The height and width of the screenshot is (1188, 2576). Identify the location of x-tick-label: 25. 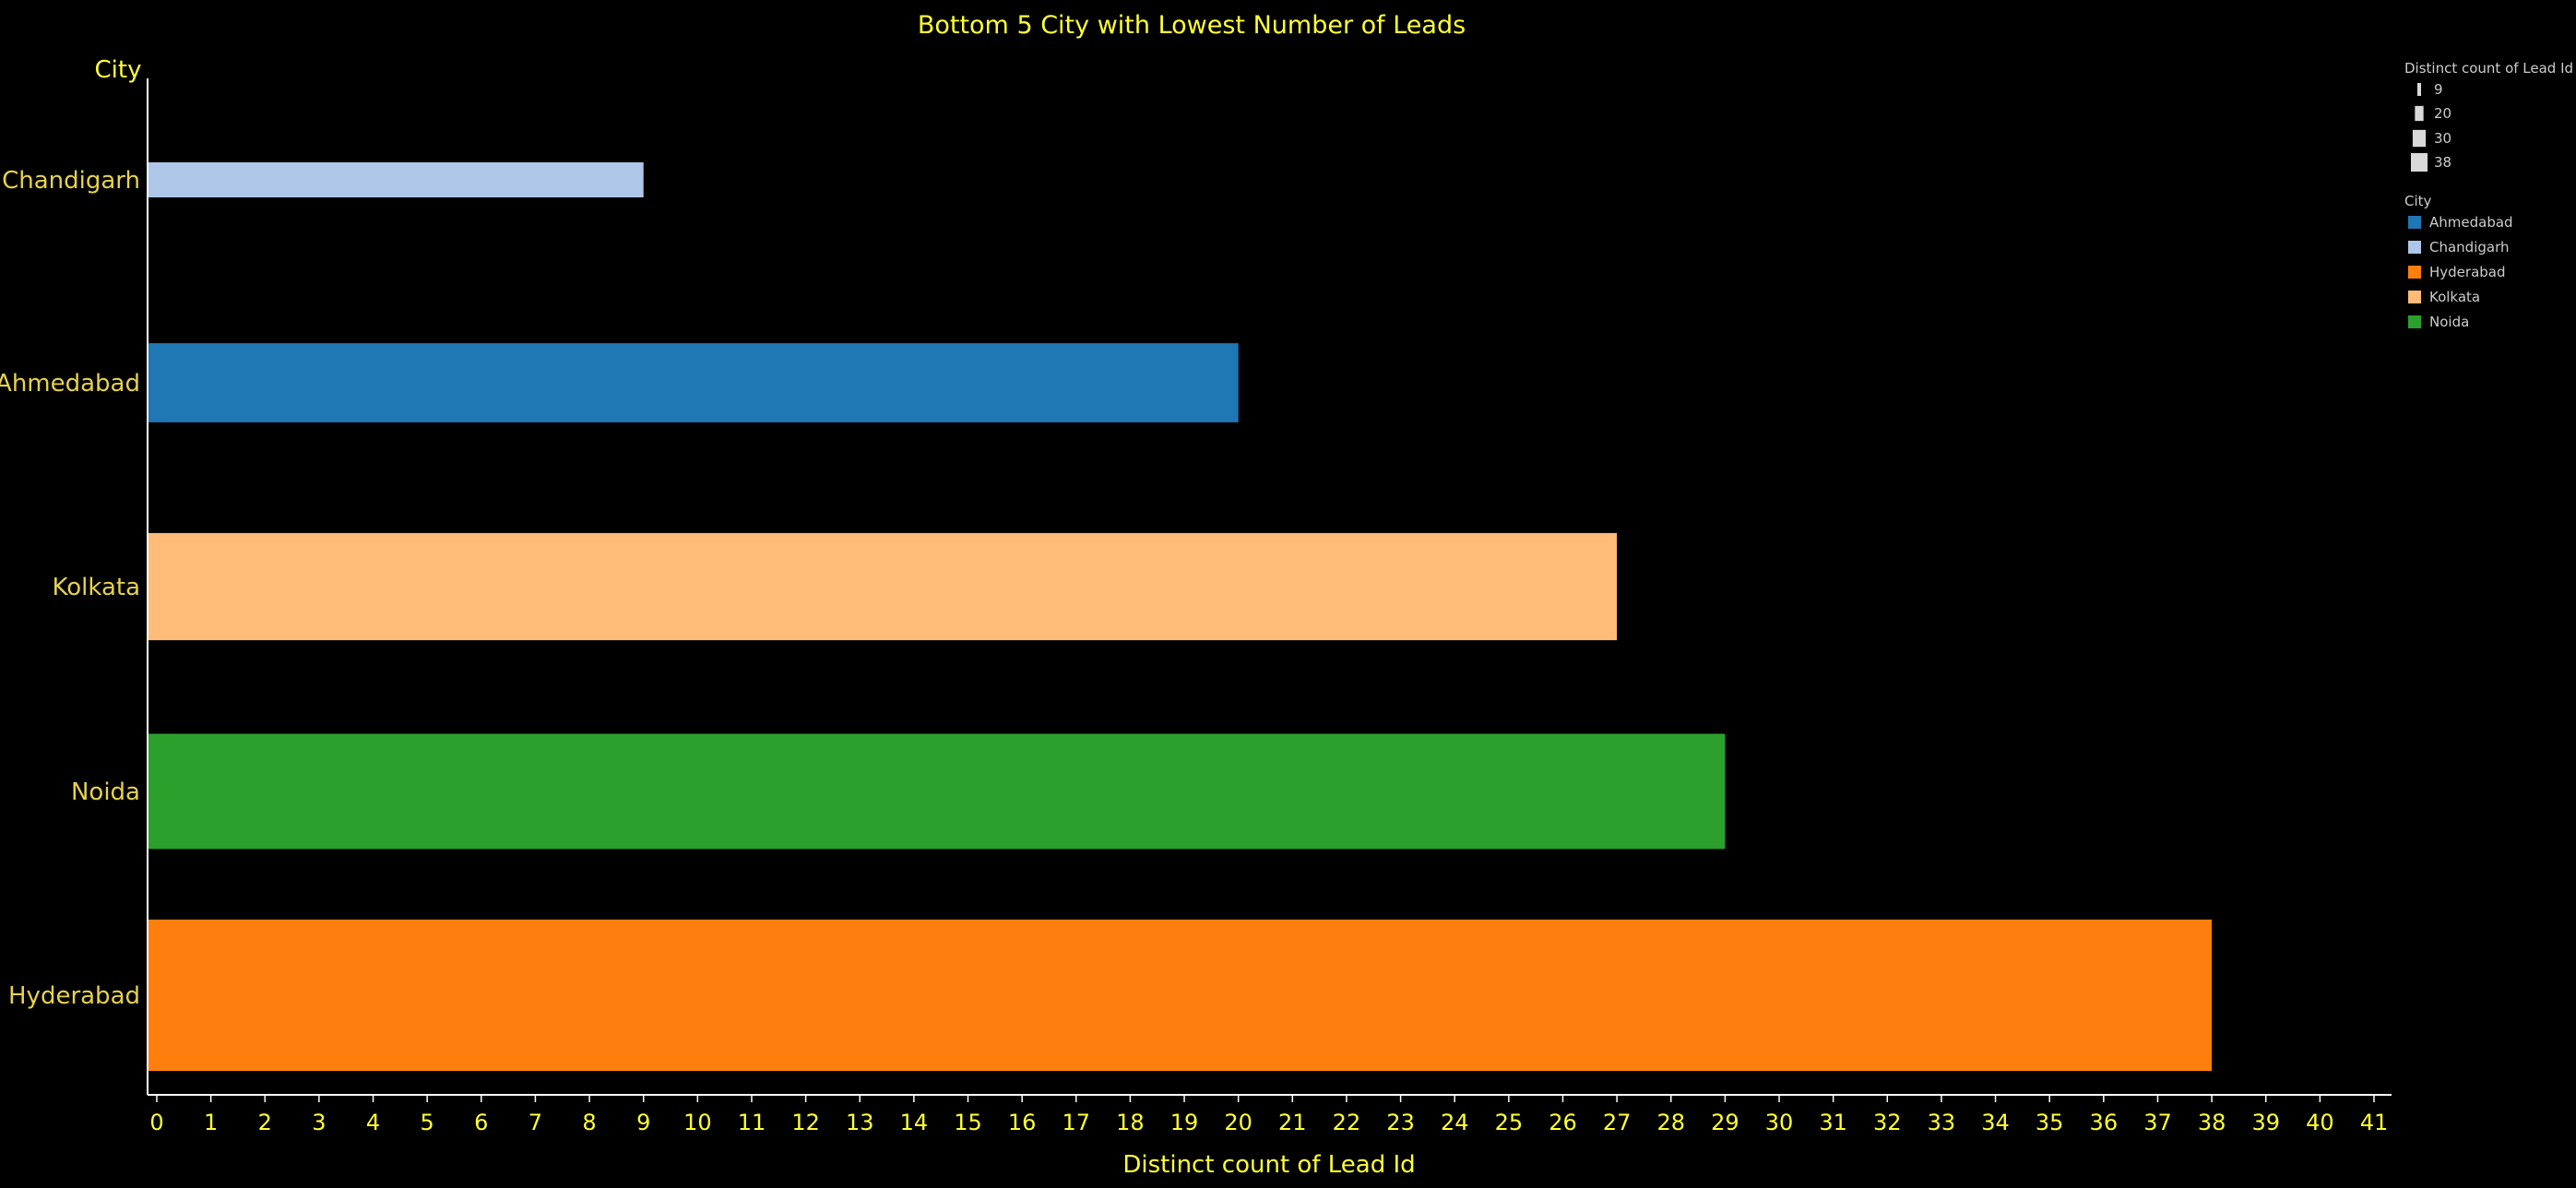
(1509, 1122).